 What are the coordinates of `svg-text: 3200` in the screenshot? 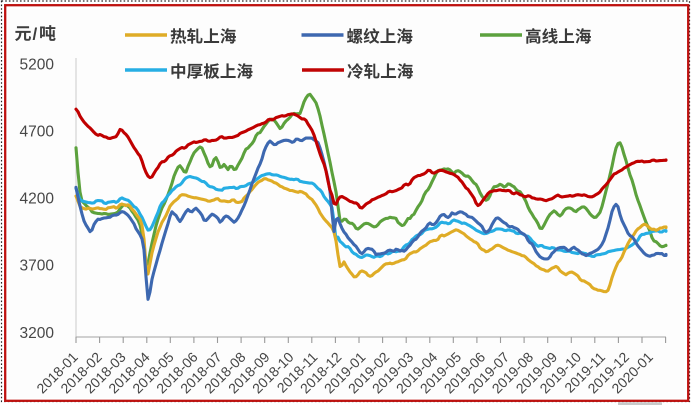 It's located at (37, 333).